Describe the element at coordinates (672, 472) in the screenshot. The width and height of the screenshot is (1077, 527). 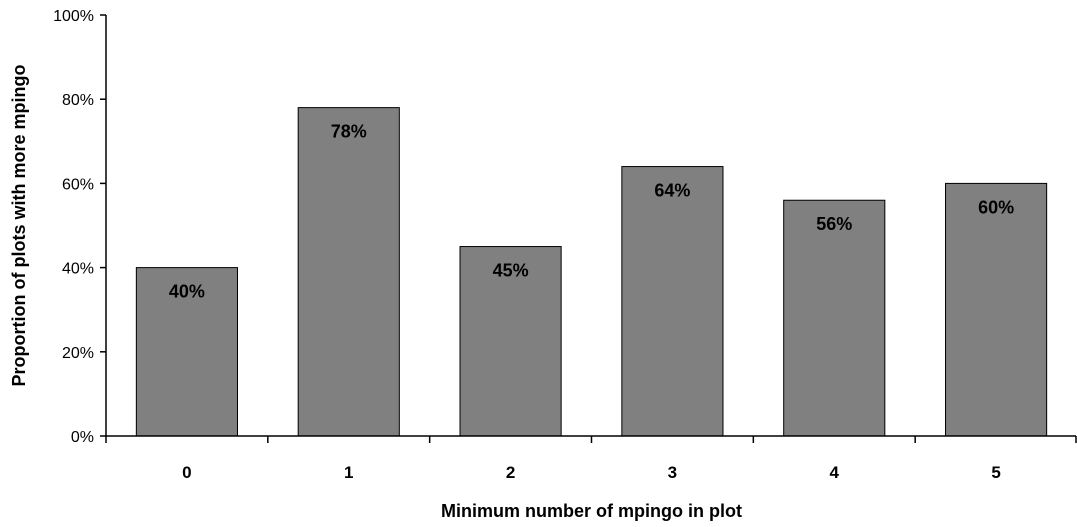
I see `x-tick-label-3: 3` at that location.